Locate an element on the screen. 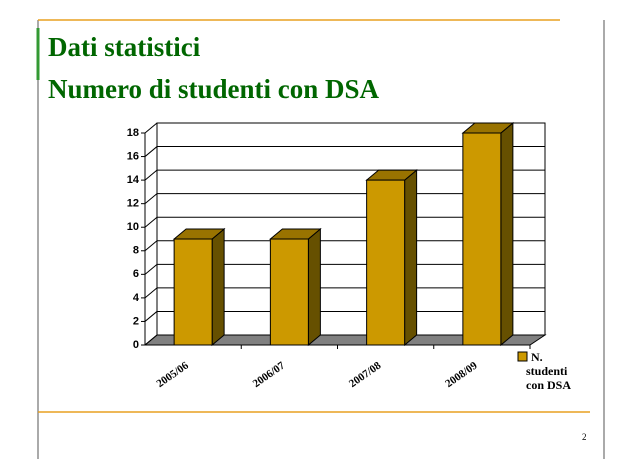 This screenshot has width=621, height=459. y-tick-label: 16 is located at coordinates (133, 156).